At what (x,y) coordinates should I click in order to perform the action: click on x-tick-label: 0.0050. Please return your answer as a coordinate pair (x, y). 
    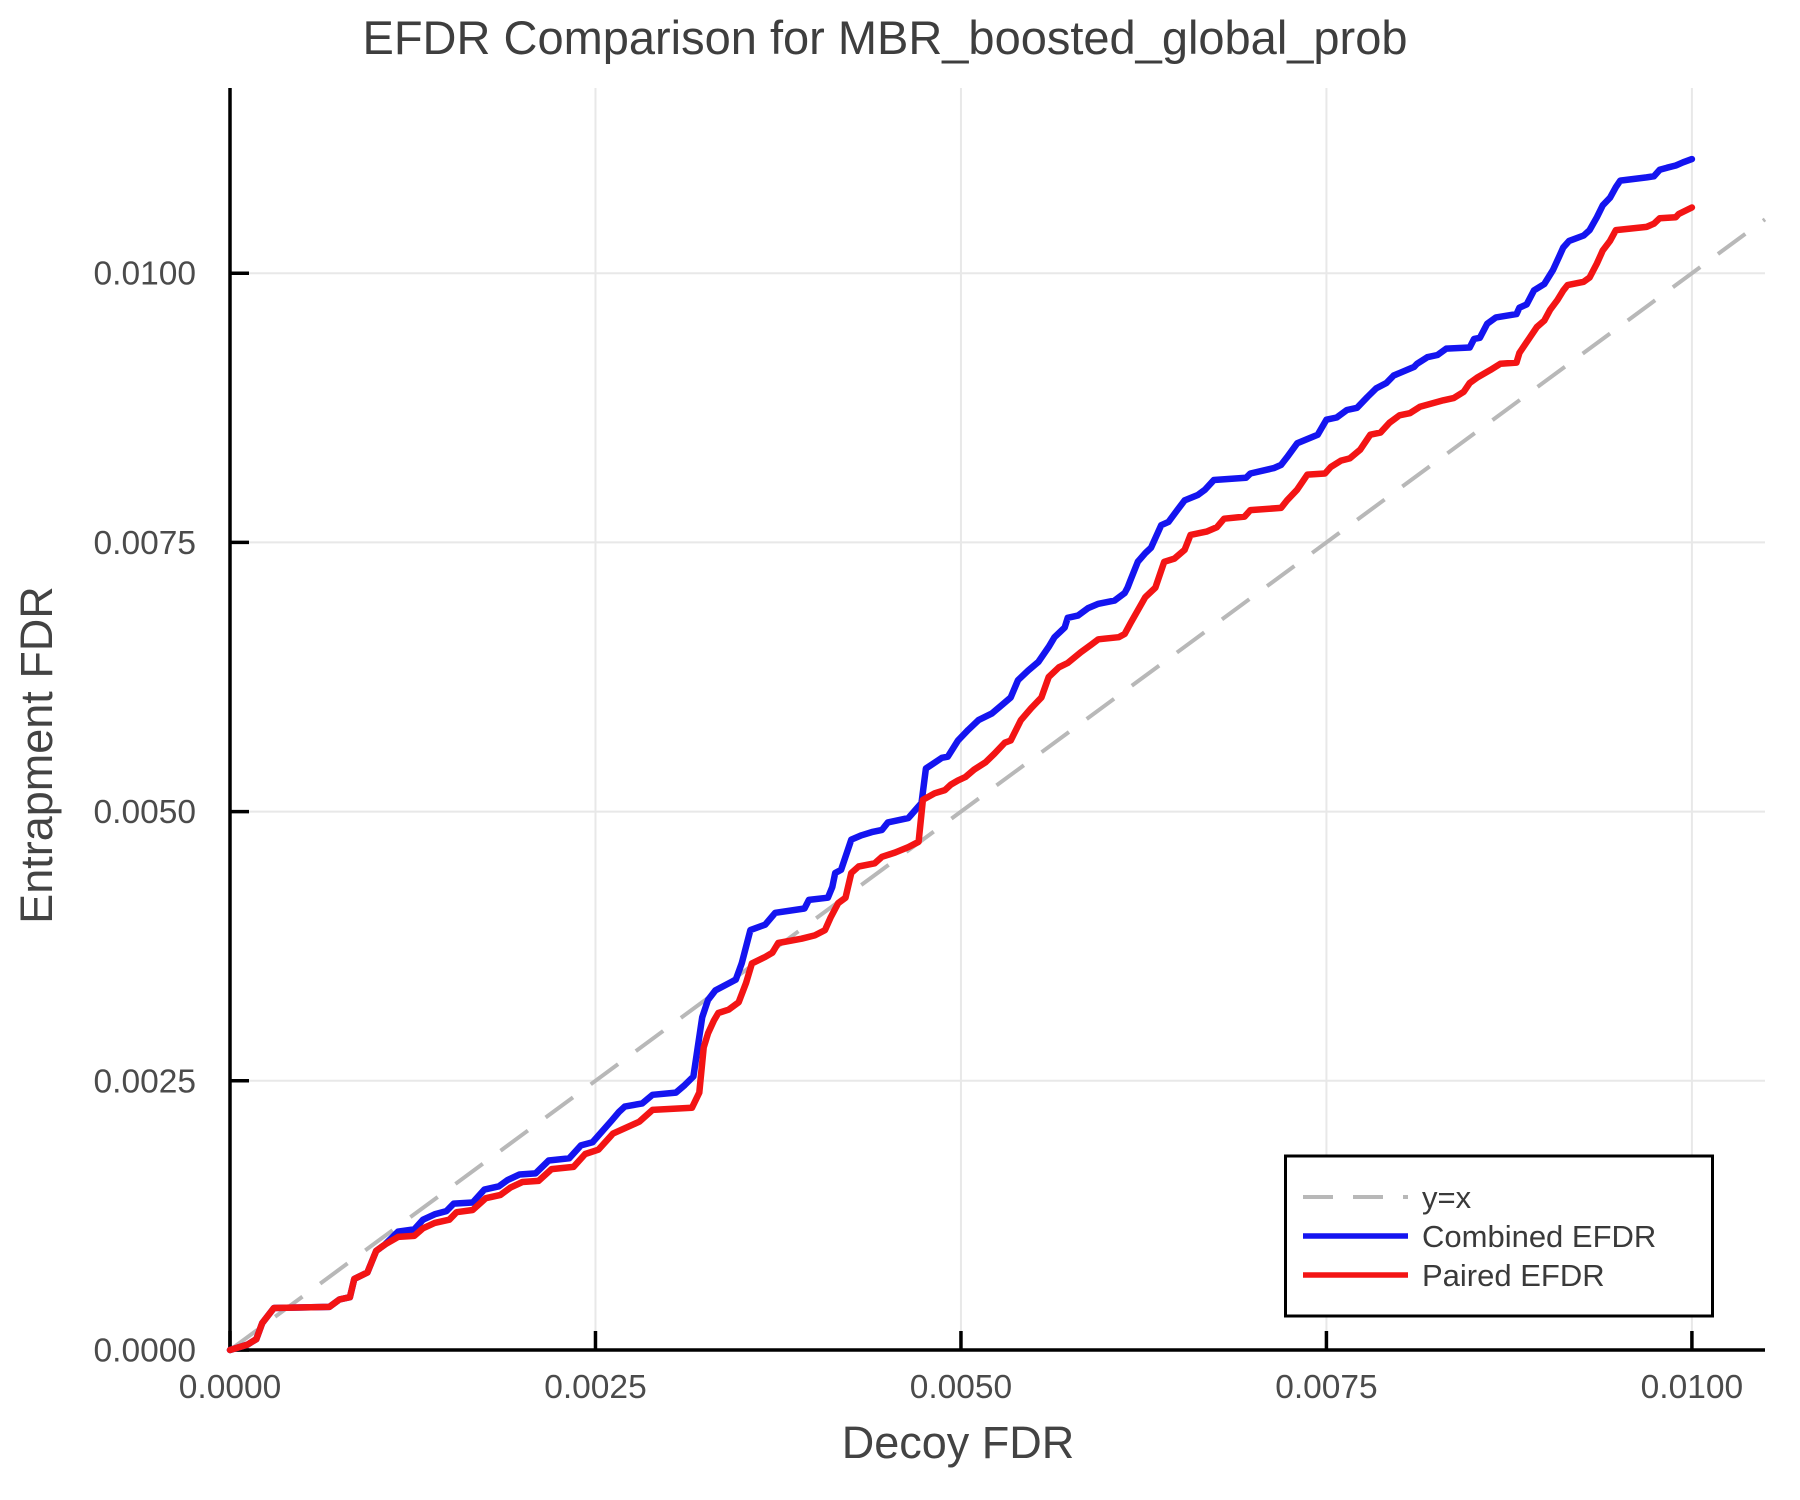
    Looking at the image, I should click on (961, 1387).